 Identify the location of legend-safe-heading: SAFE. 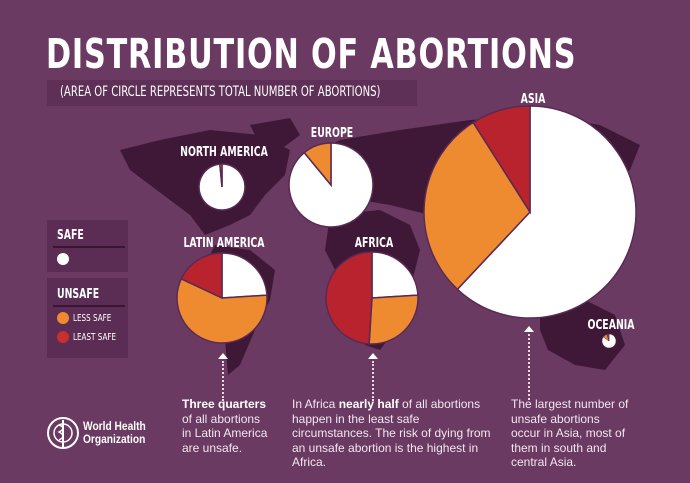
(70, 235).